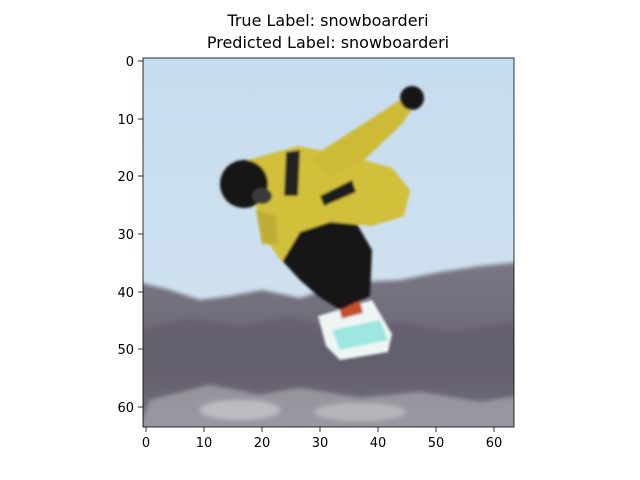  I want to click on y-tick-label: 60, so click(125, 408).